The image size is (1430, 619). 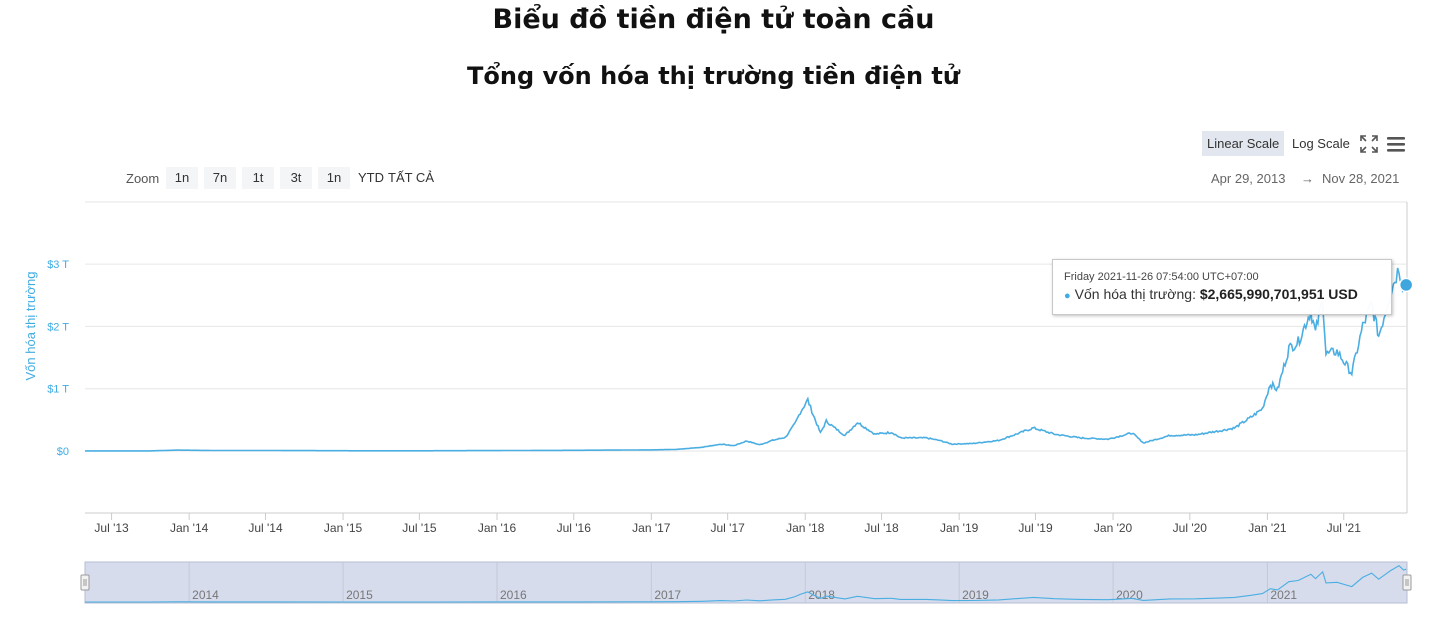 I want to click on x-tick-label: Jul '13, so click(x=111, y=528).